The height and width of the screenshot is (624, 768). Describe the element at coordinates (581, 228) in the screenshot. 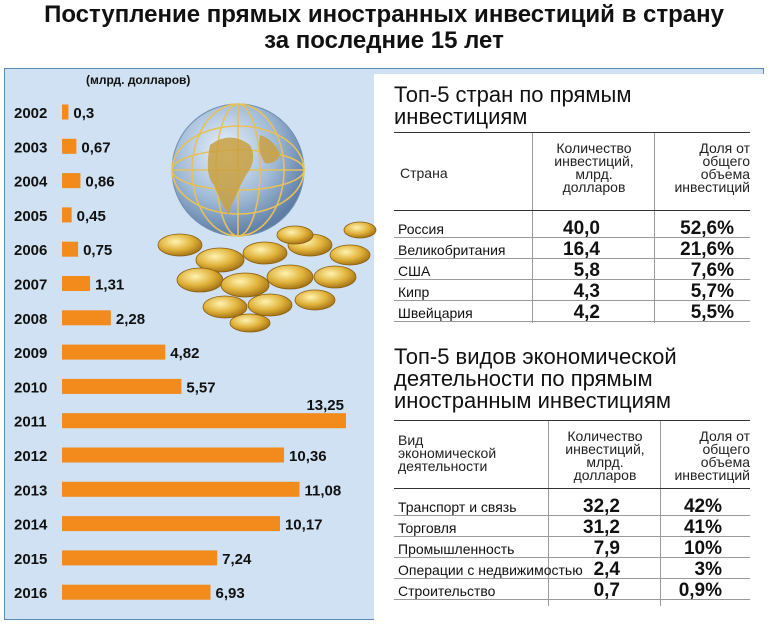

I see `country-row-amount: 40,0` at that location.